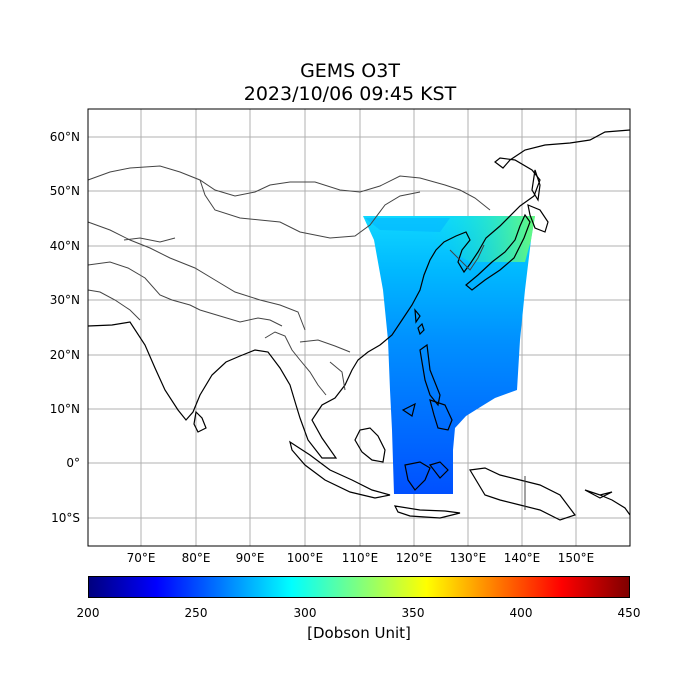 The width and height of the screenshot is (700, 700). I want to click on lon-label: 90°E, so click(250, 558).